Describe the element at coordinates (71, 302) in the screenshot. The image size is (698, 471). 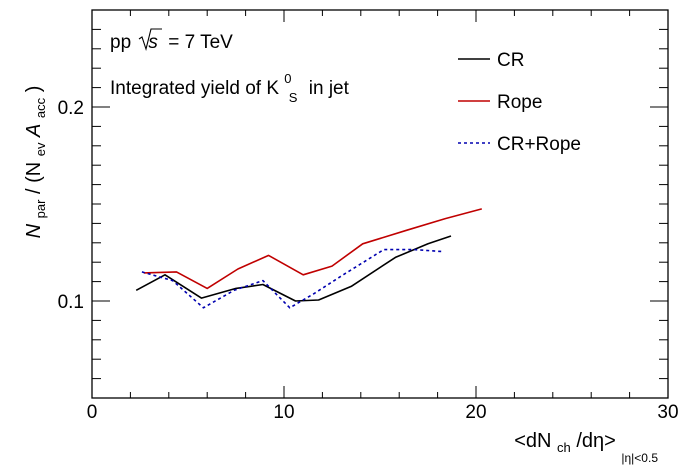
I see `y-tick-label: 0.1` at that location.